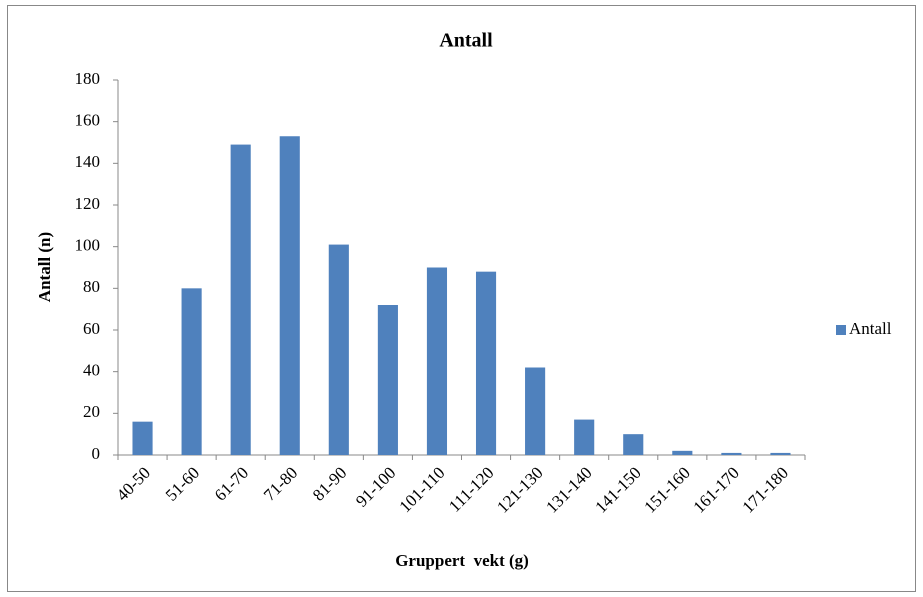 This screenshot has width=923, height=597. Describe the element at coordinates (462, 560) in the screenshot. I see `x-axis-label: Gruppert vekt (g)` at that location.